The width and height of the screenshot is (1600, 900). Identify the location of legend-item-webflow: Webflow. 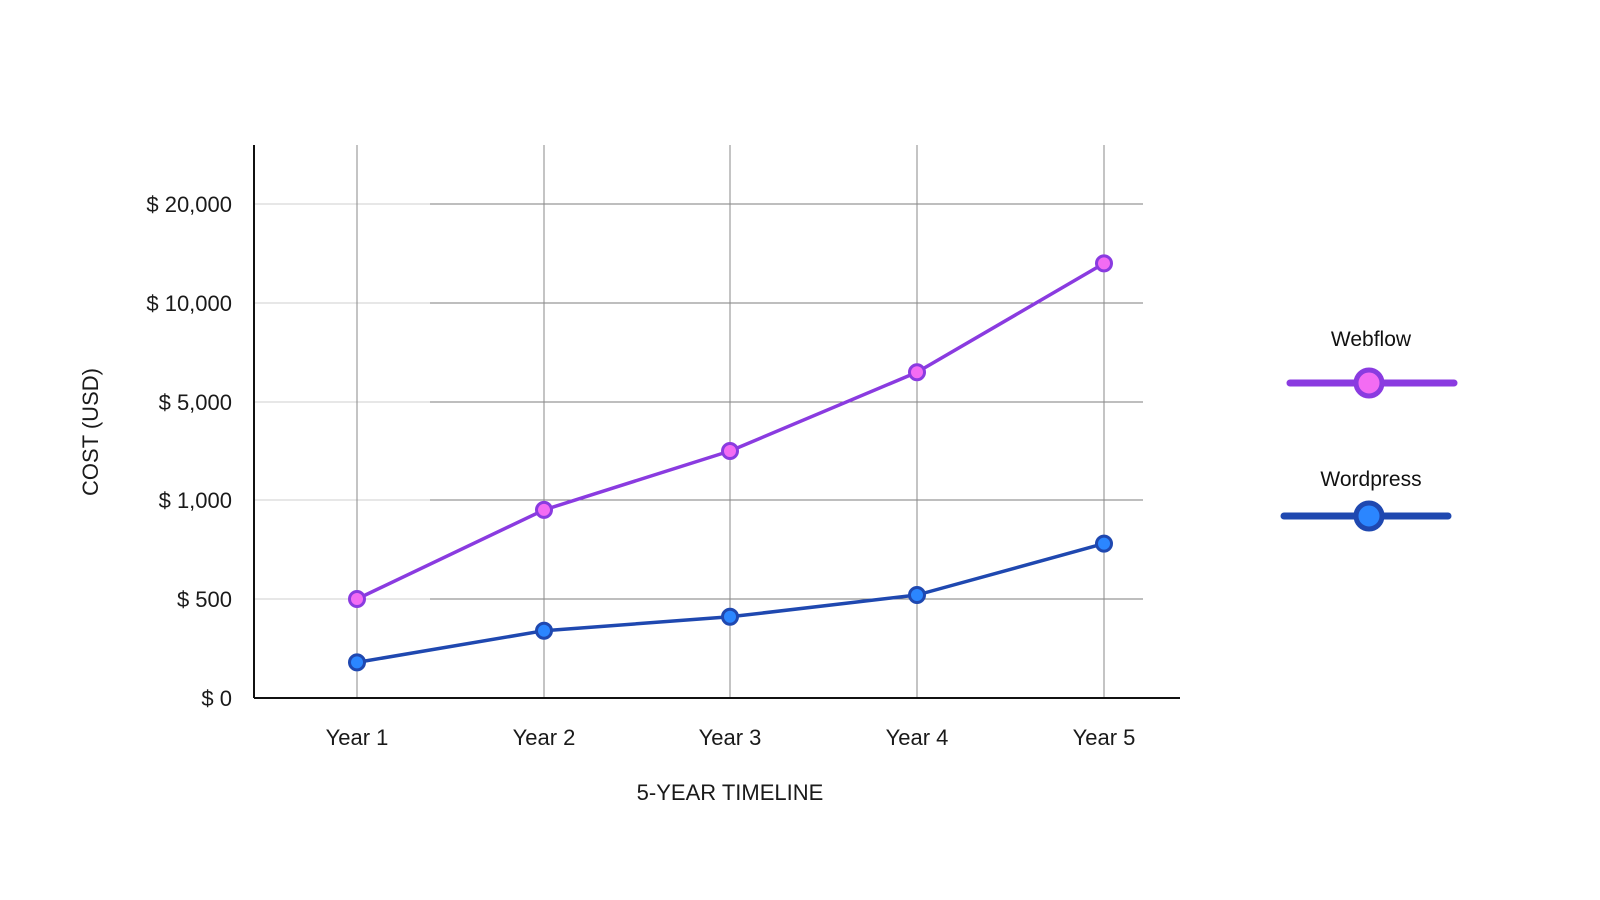
(1372, 363).